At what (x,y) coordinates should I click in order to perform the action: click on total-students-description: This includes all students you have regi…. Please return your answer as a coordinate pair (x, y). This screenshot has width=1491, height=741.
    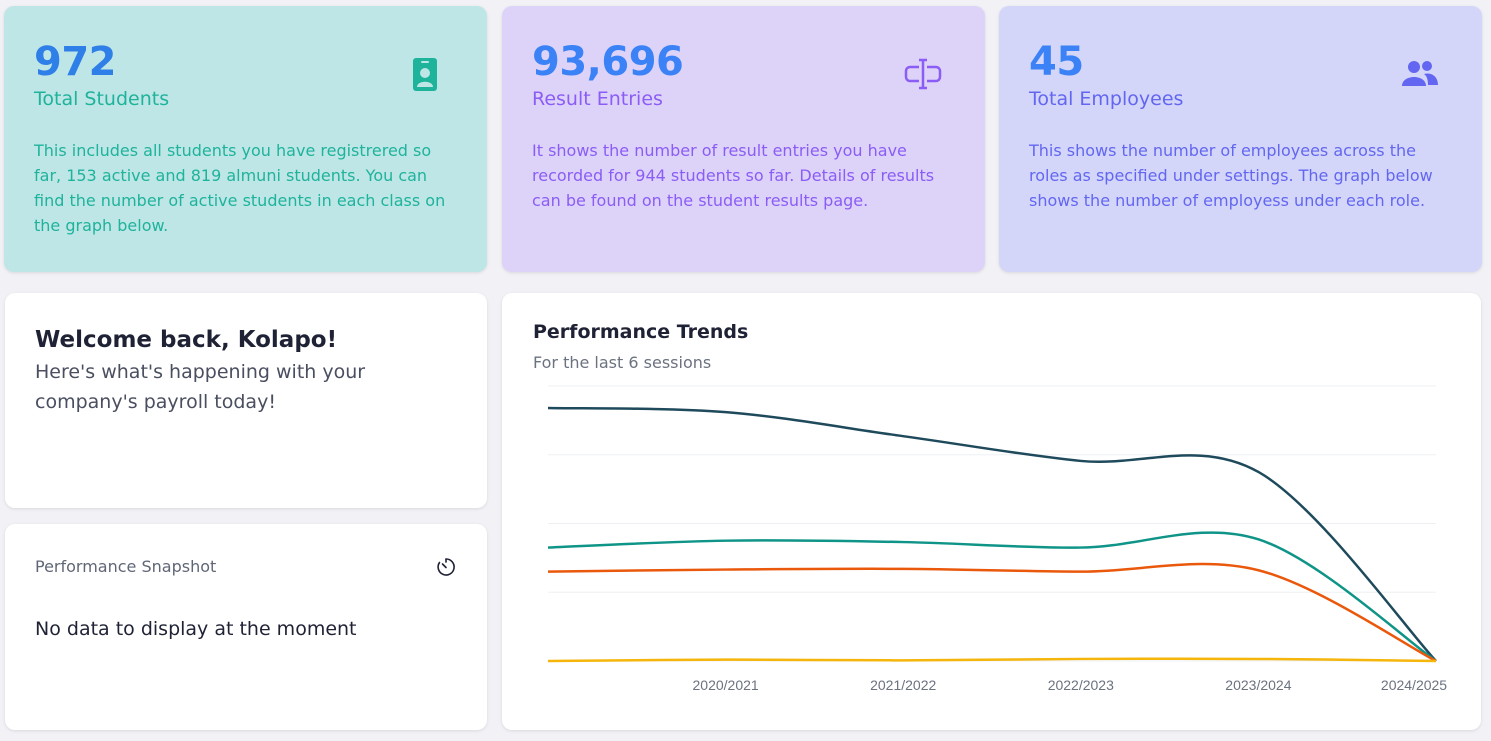
    Looking at the image, I should click on (240, 188).